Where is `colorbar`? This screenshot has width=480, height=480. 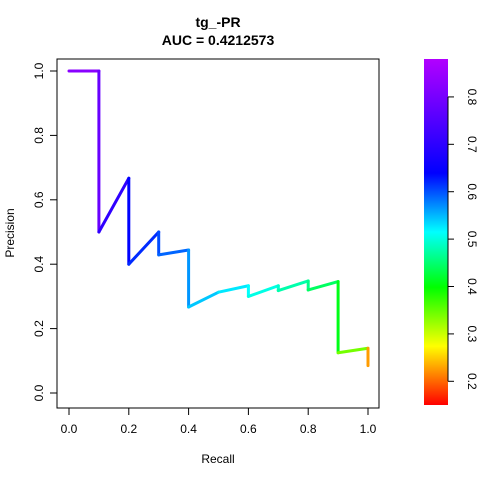
colorbar is located at coordinates (436, 232).